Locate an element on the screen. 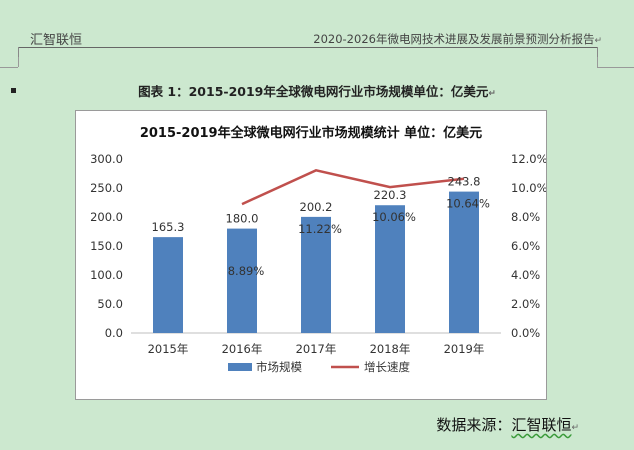 This screenshot has height=450, width=634. margin-mark-right is located at coordinates (597, 52).